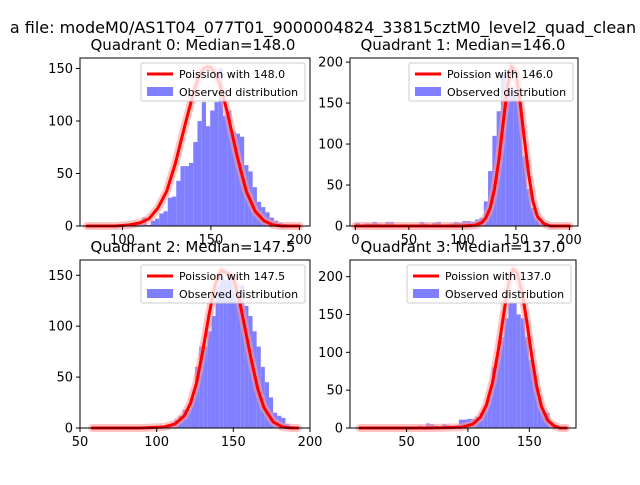 This screenshot has width=640, height=485. What do you see at coordinates (463, 45) in the screenshot?
I see `panel-title: Quadrant 1: Median=146.0` at bounding box center [463, 45].